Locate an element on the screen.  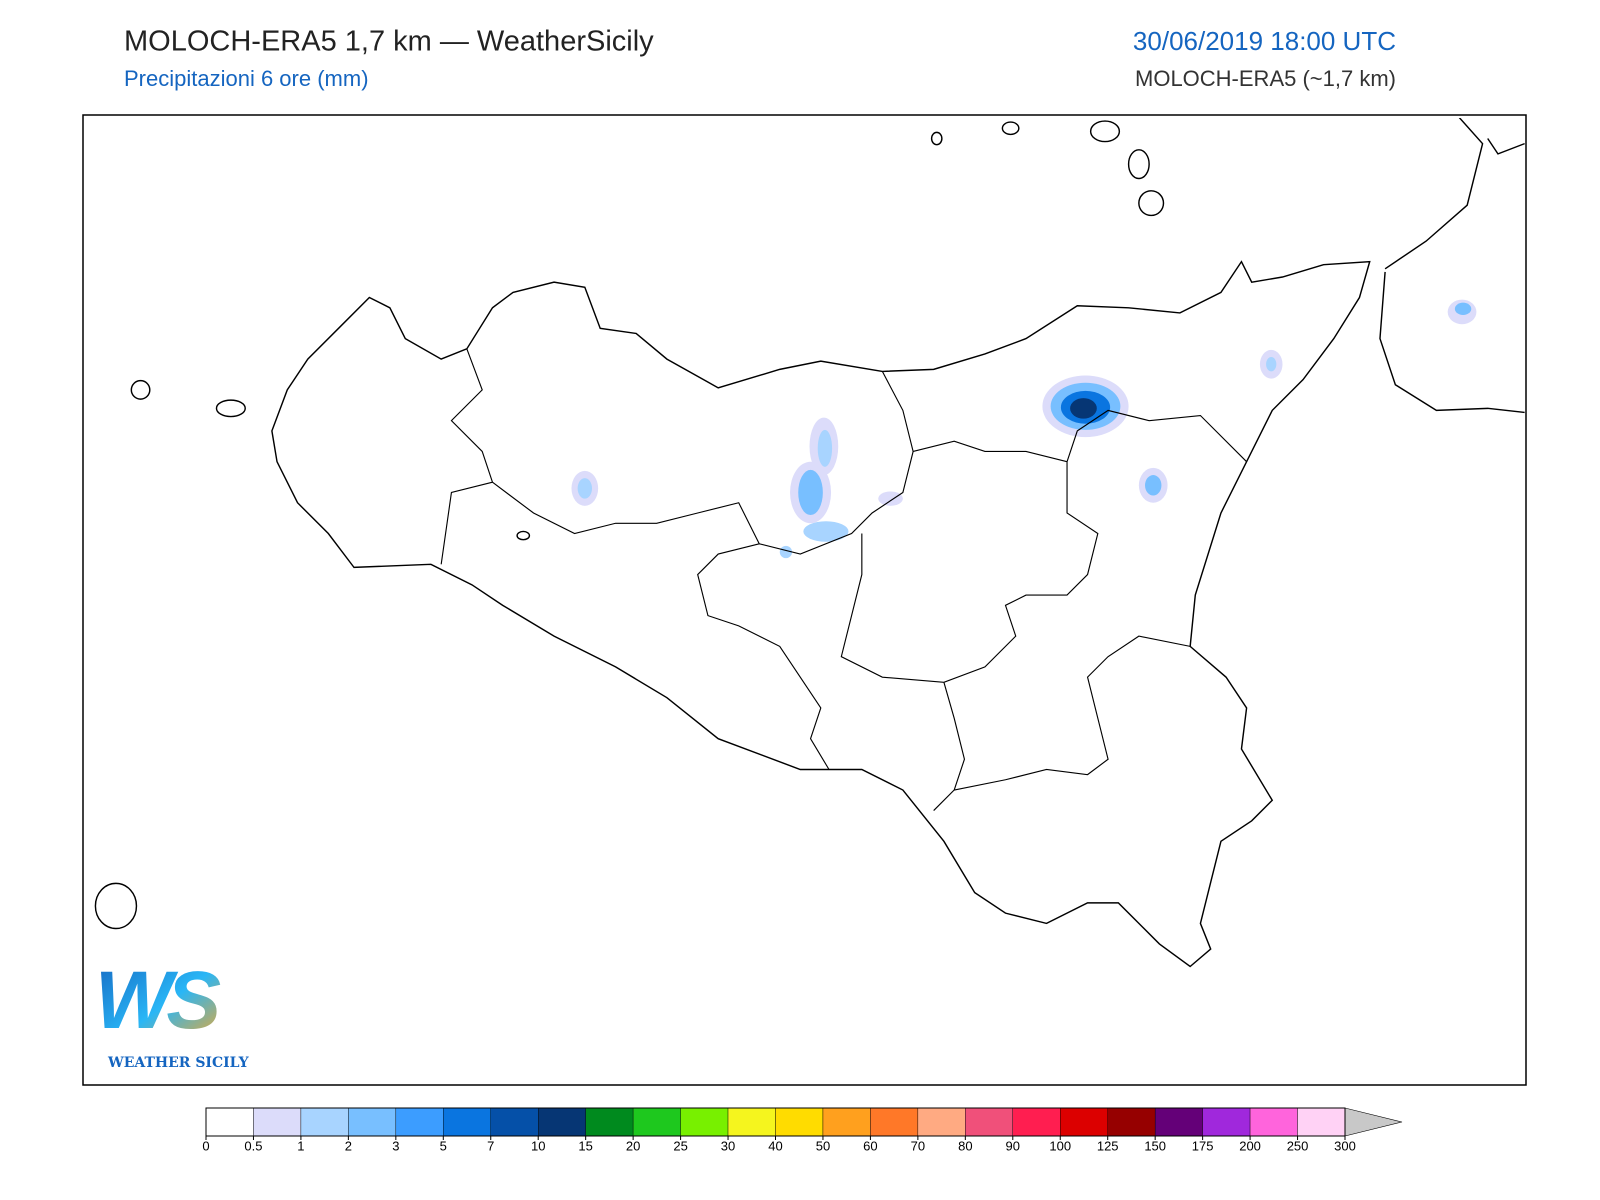
colorbar-tick-label: 25 is located at coordinates (680, 1145).